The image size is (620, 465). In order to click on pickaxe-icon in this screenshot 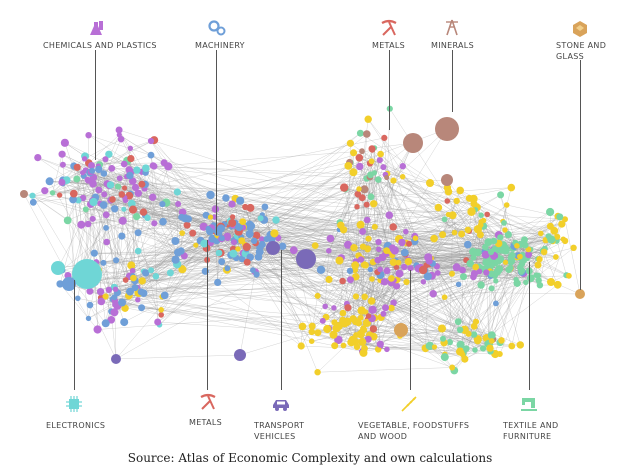, I will do `click(208, 401)`.